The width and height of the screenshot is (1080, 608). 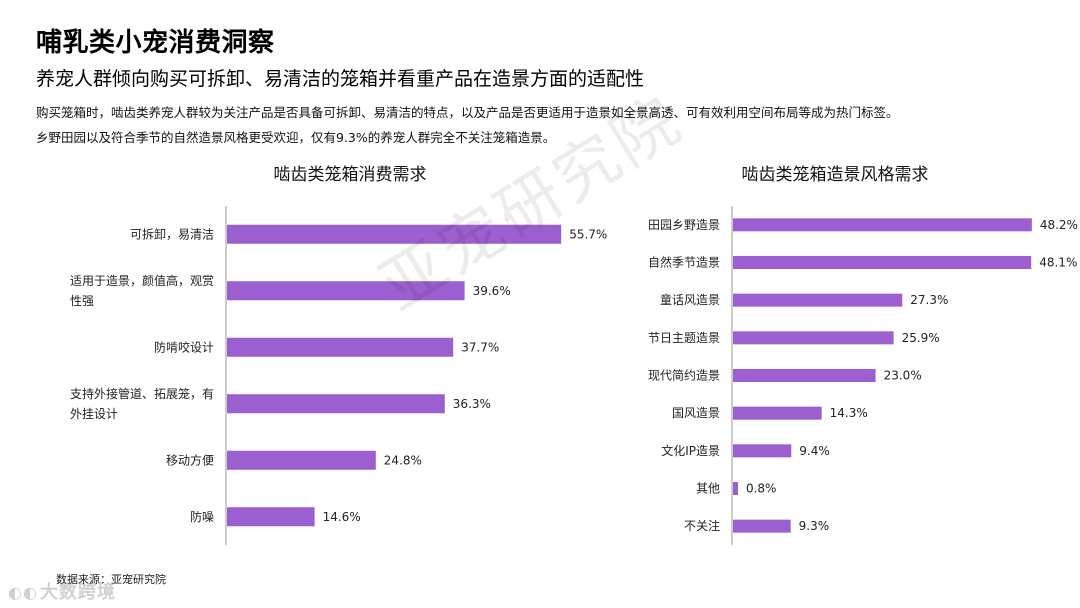 What do you see at coordinates (684, 338) in the screenshot?
I see `category-label: 节日主题造景` at bounding box center [684, 338].